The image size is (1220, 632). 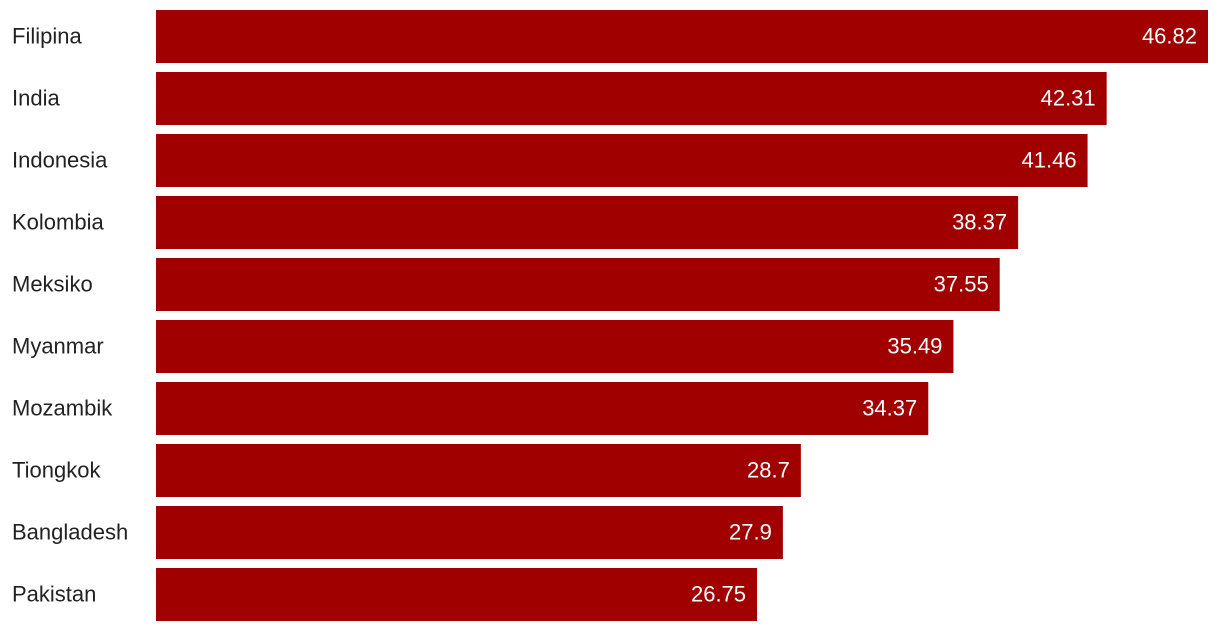 What do you see at coordinates (1068, 97) in the screenshot?
I see `value-label: 42.31` at bounding box center [1068, 97].